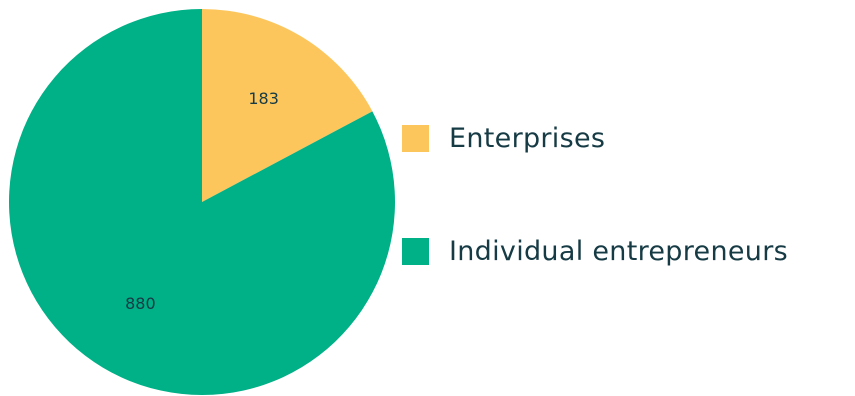  I want to click on legend-swatch-enterprises, so click(415, 138).